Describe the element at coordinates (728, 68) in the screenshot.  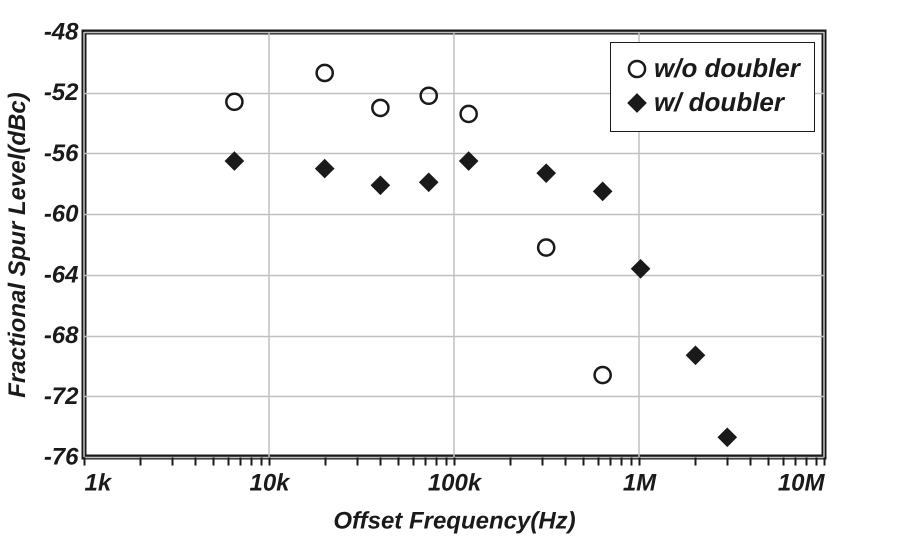
I see `legend-label: w/o doubler` at that location.